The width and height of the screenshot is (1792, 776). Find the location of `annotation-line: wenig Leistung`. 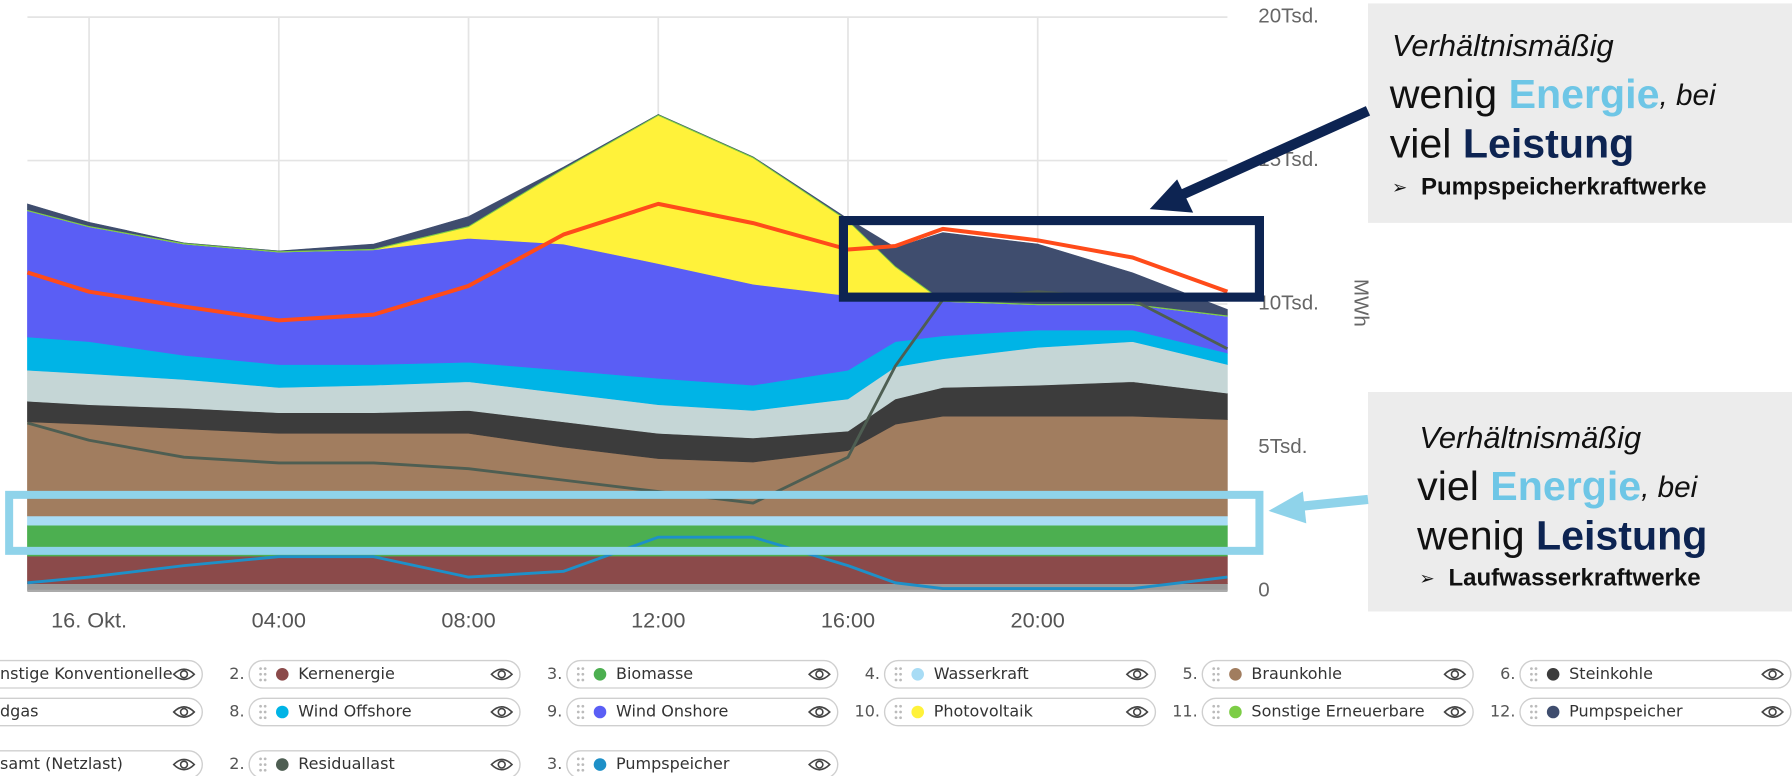

annotation-line: wenig Leistung is located at coordinates (1561, 535).